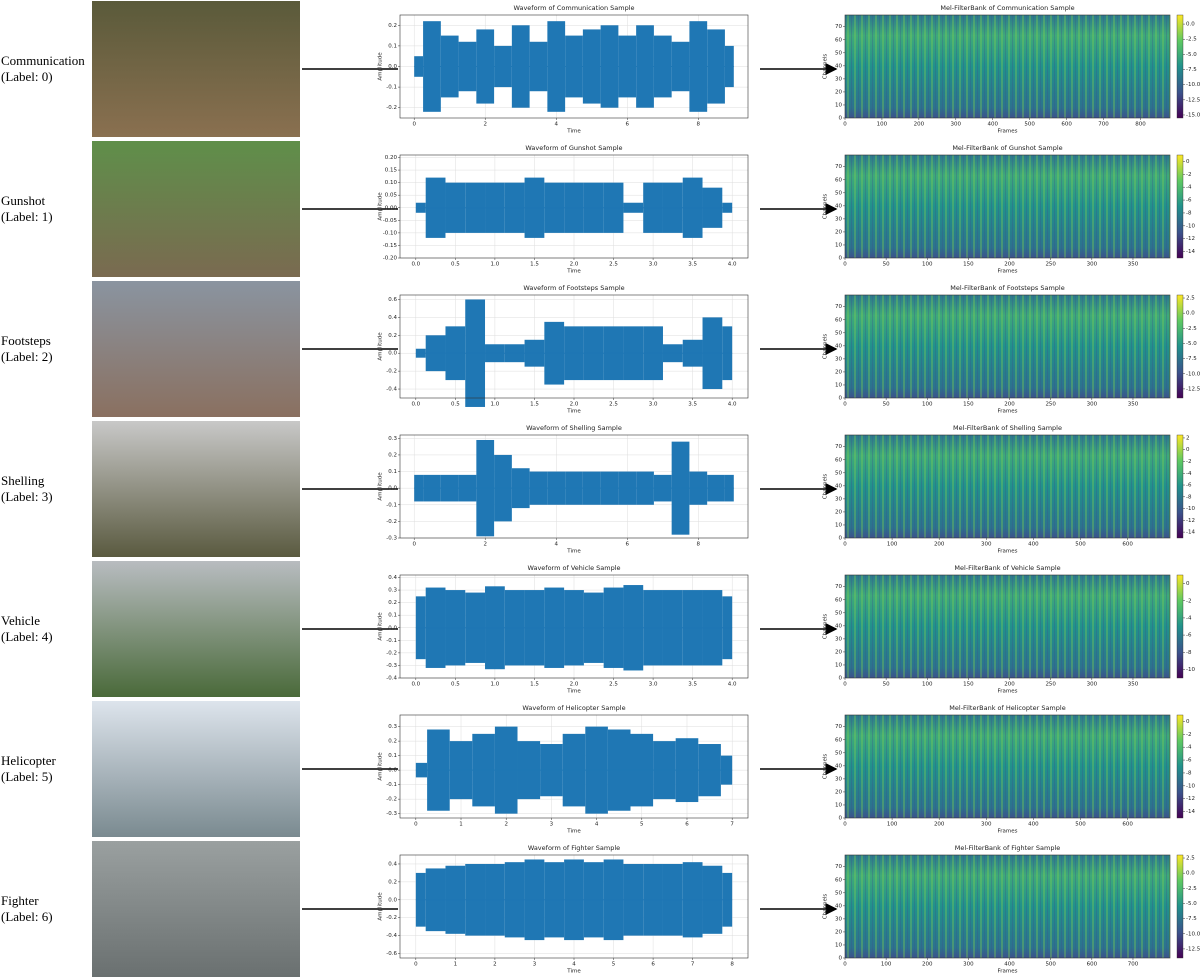 The image size is (1200, 980). I want to click on x-tick-label: 500, so click(1050, 965).